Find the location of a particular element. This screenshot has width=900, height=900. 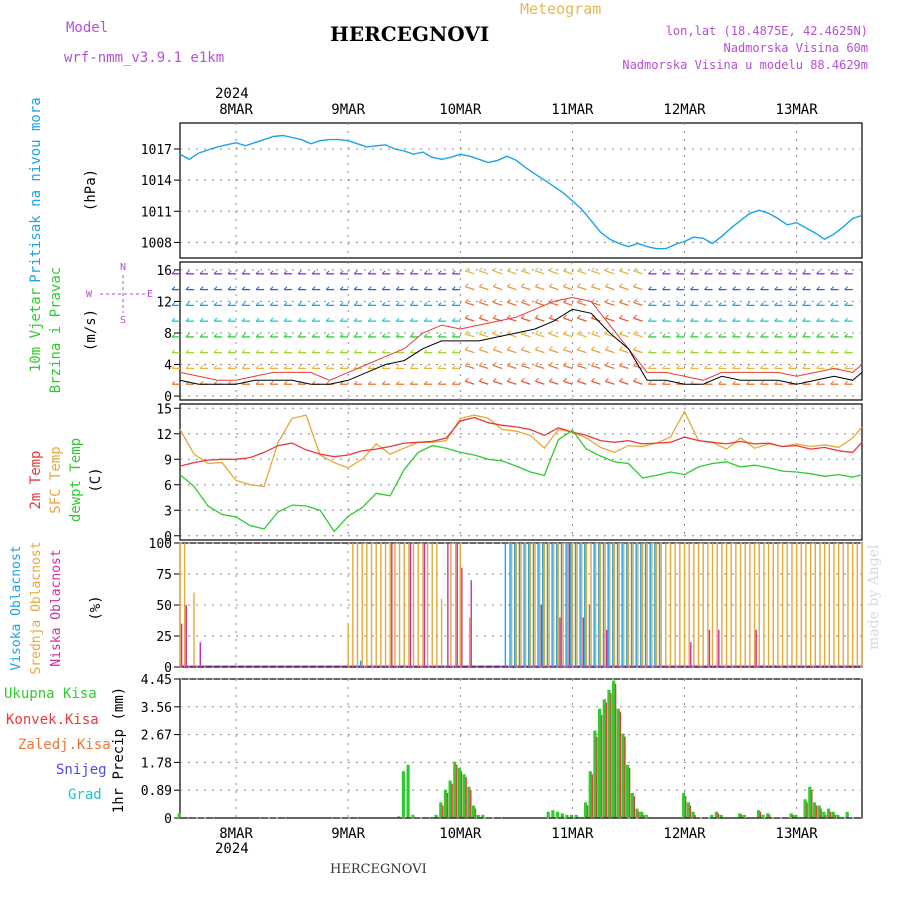

model-label: Model is located at coordinates (87, 28).